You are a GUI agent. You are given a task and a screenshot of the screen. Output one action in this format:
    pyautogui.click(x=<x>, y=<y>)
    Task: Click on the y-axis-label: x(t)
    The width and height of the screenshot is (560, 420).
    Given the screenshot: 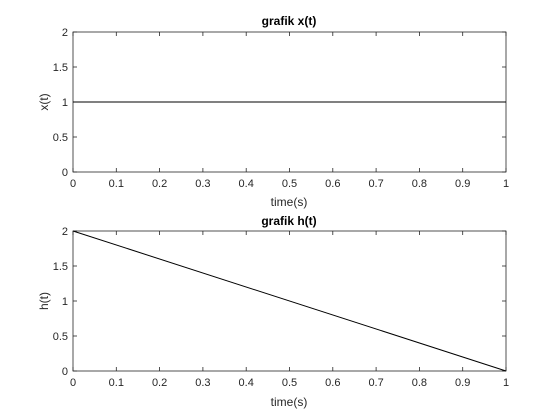 What is the action you would take?
    pyautogui.click(x=44, y=101)
    